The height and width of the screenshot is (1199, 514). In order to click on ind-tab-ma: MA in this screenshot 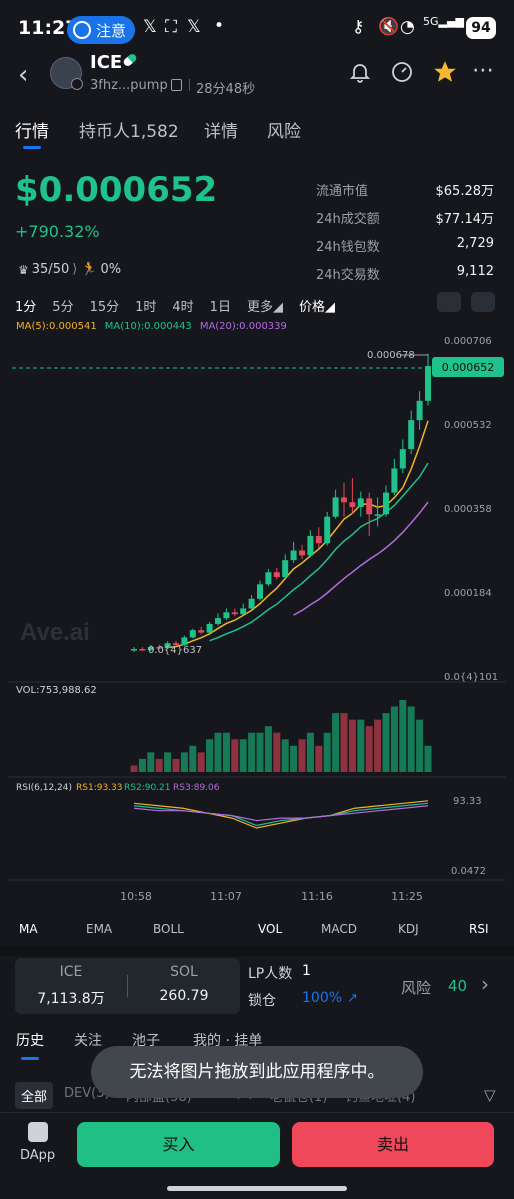, I will do `click(28, 929)`.